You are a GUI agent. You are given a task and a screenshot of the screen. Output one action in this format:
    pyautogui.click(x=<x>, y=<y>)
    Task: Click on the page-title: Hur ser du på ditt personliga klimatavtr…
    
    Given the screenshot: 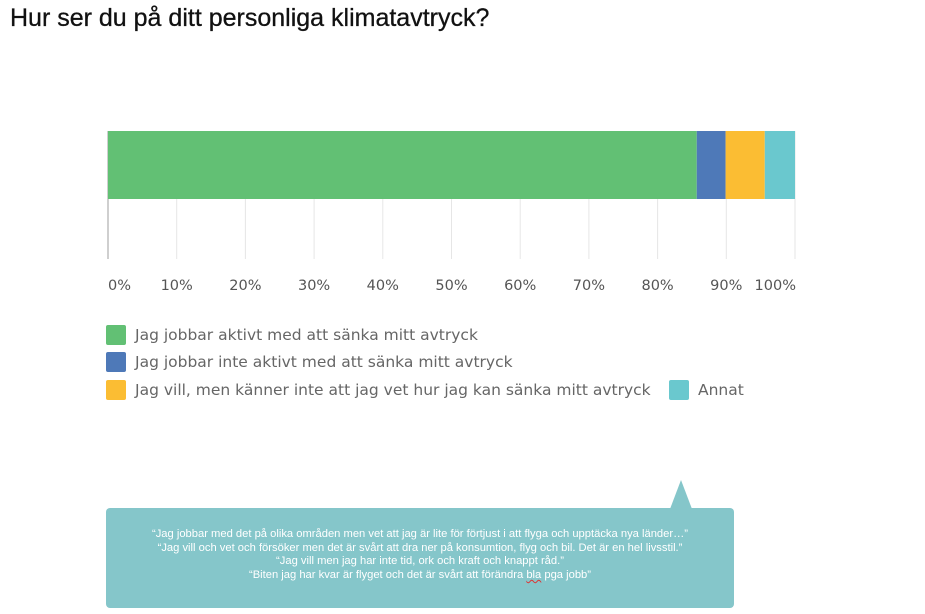 What is the action you would take?
    pyautogui.click(x=250, y=18)
    